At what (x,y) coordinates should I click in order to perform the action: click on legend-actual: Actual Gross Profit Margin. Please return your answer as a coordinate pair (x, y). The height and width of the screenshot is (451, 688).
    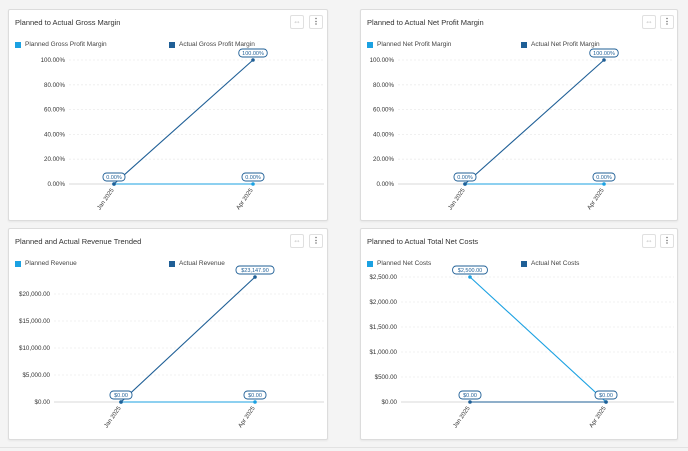
    Looking at the image, I should click on (212, 44).